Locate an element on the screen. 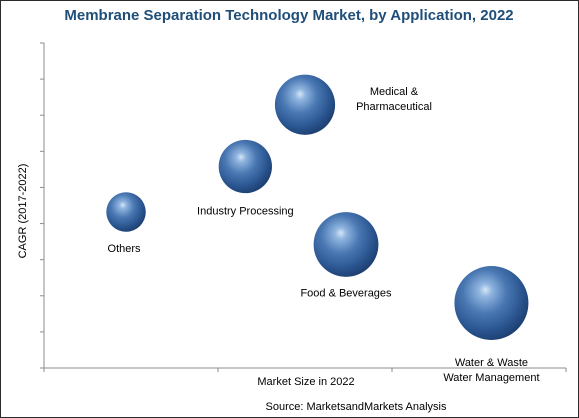  bubble-label-medical-pharmaceutical: Medical & Pharmaceutical is located at coordinates (394, 99).